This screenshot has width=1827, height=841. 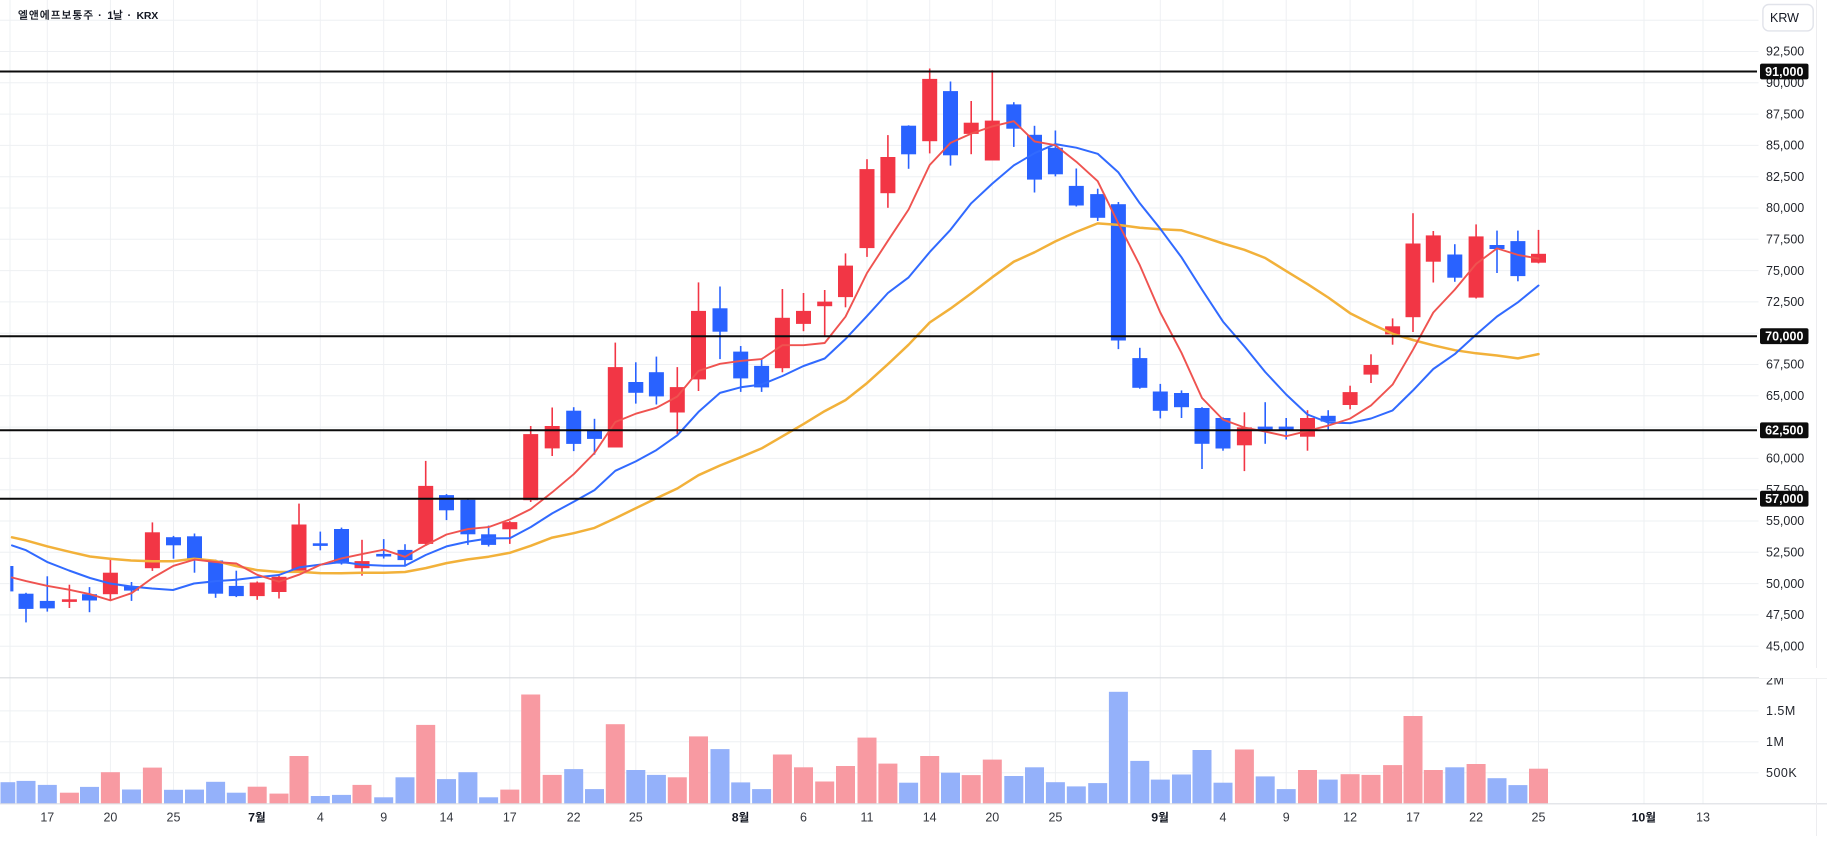 I want to click on svg-text: 13, so click(x=1703, y=818).